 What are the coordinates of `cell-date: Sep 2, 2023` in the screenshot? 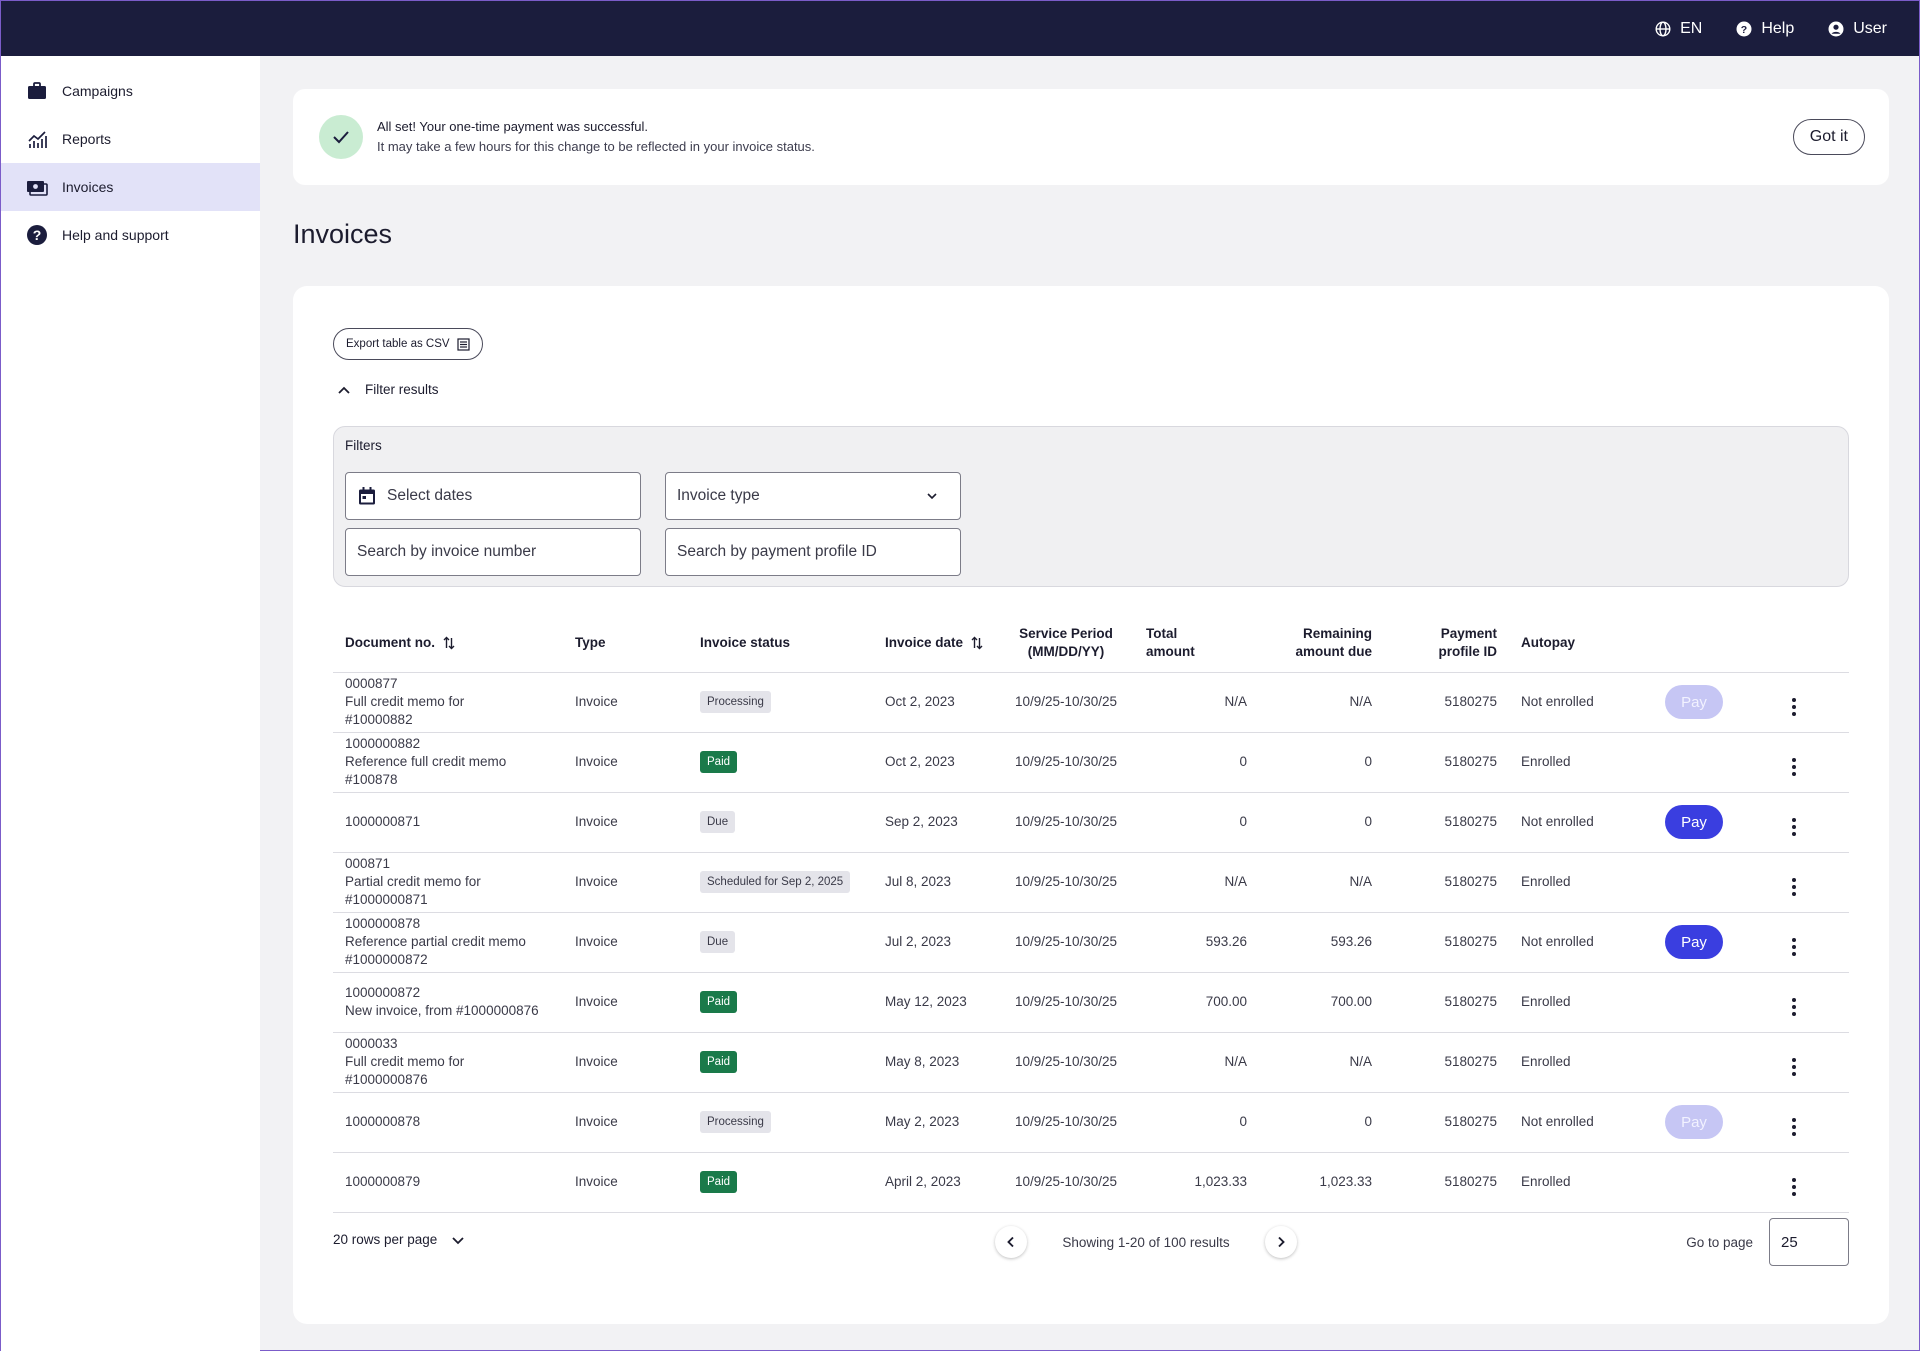 It's located at (935, 822).